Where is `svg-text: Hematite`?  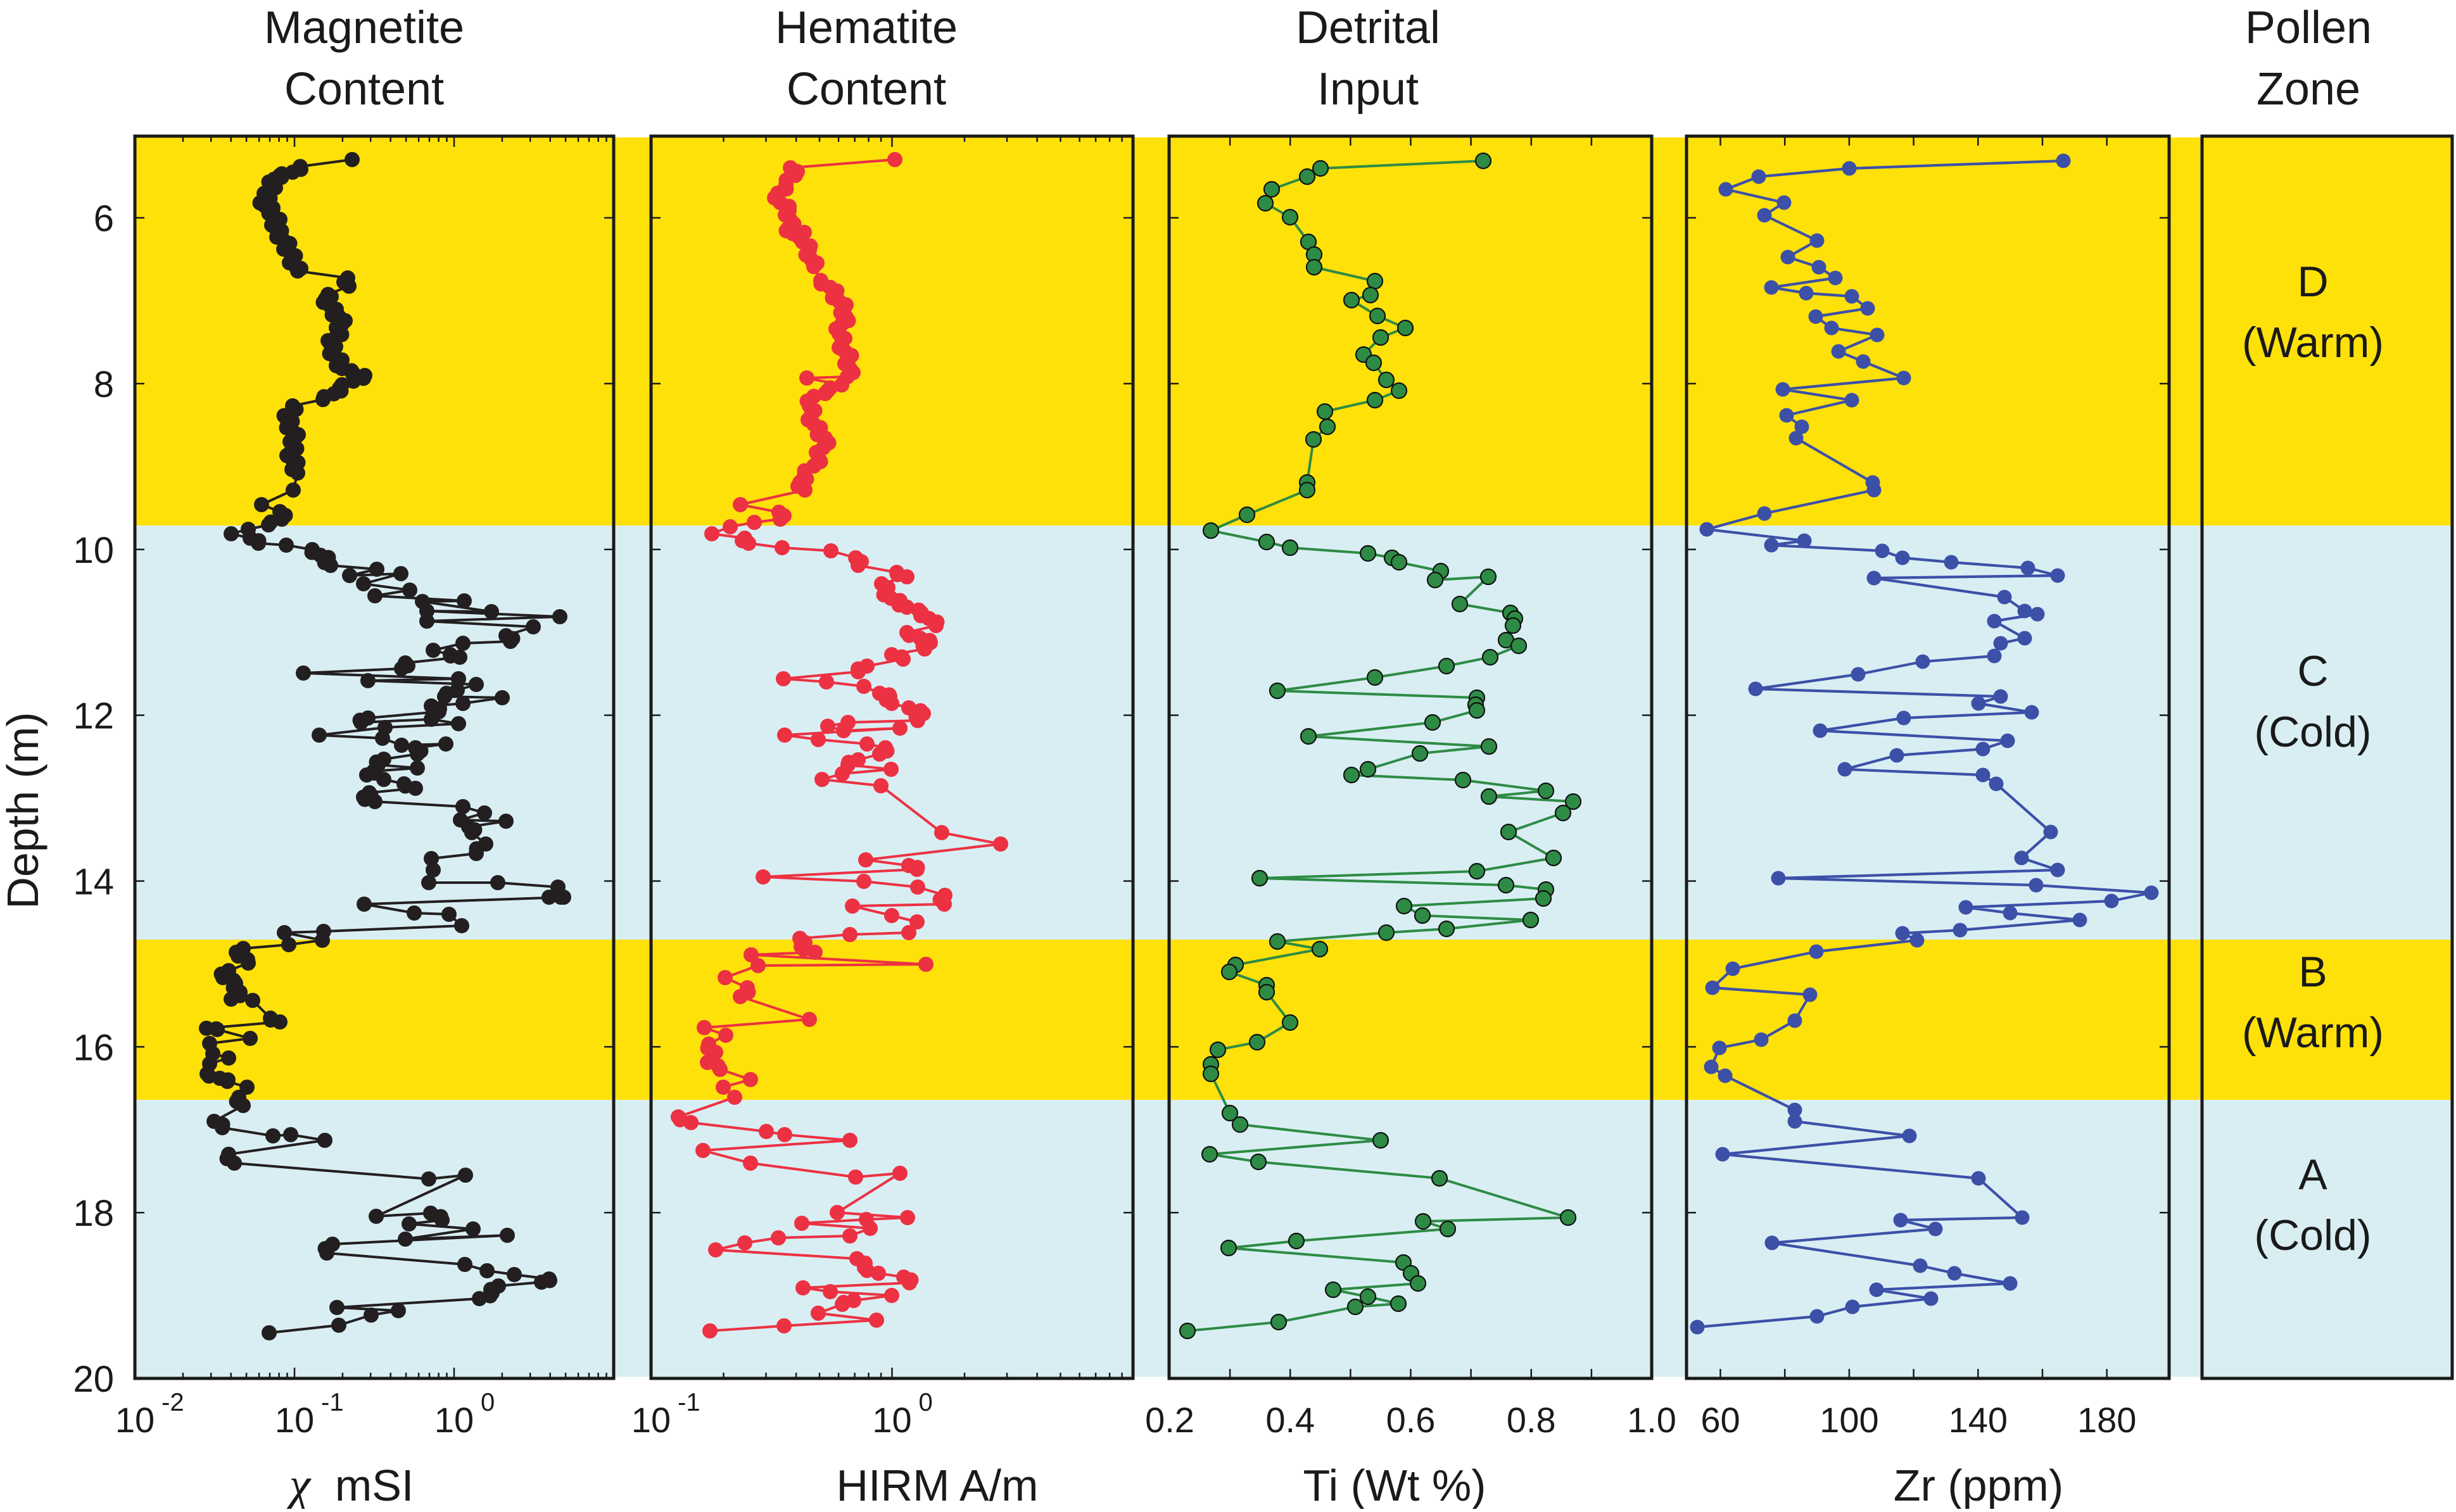 svg-text: Hematite is located at coordinates (866, 28).